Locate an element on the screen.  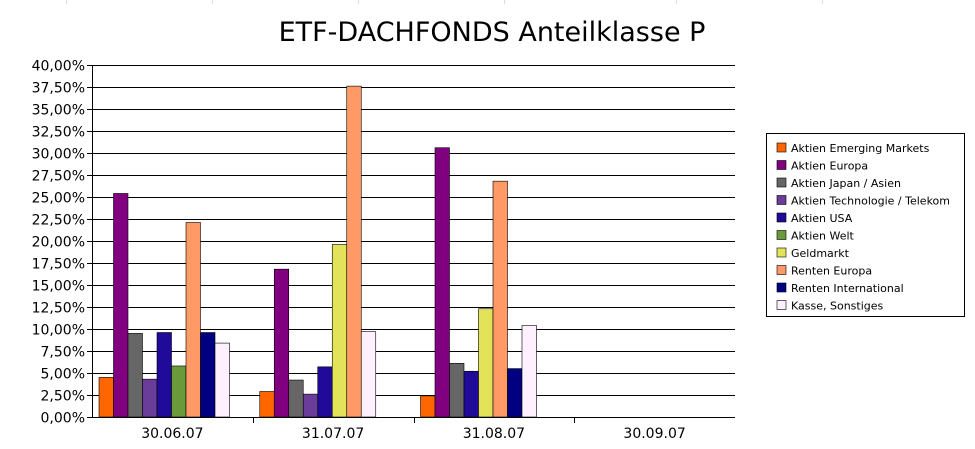
legend-label: Aktien USA is located at coordinates (822, 218).